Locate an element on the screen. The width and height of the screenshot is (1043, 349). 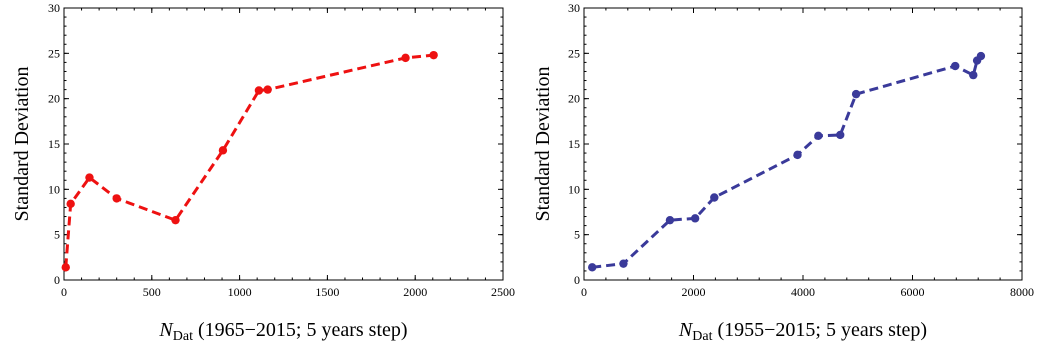
x-tick-label: 500 is located at coordinates (152, 292).